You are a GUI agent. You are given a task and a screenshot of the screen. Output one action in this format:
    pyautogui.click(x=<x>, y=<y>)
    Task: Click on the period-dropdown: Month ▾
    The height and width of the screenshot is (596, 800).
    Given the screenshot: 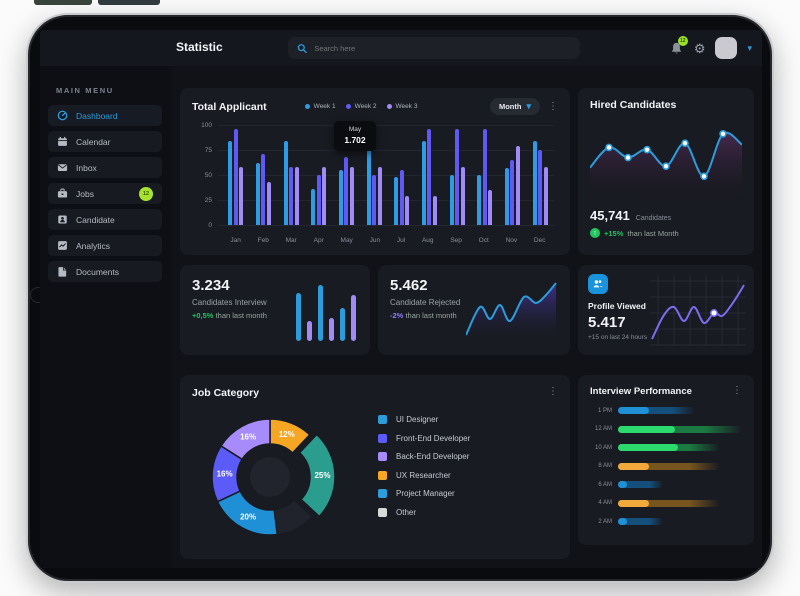 What is the action you would take?
    pyautogui.click(x=514, y=106)
    